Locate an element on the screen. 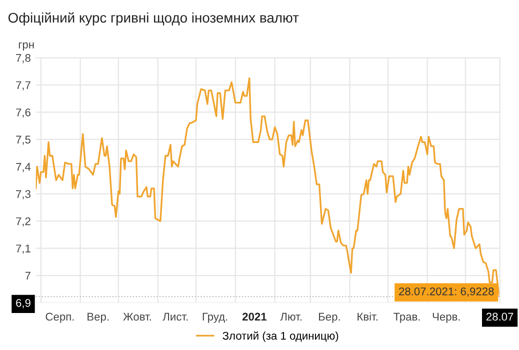 This screenshot has height=350, width=519. x-tick-label: Бер. is located at coordinates (329, 317).